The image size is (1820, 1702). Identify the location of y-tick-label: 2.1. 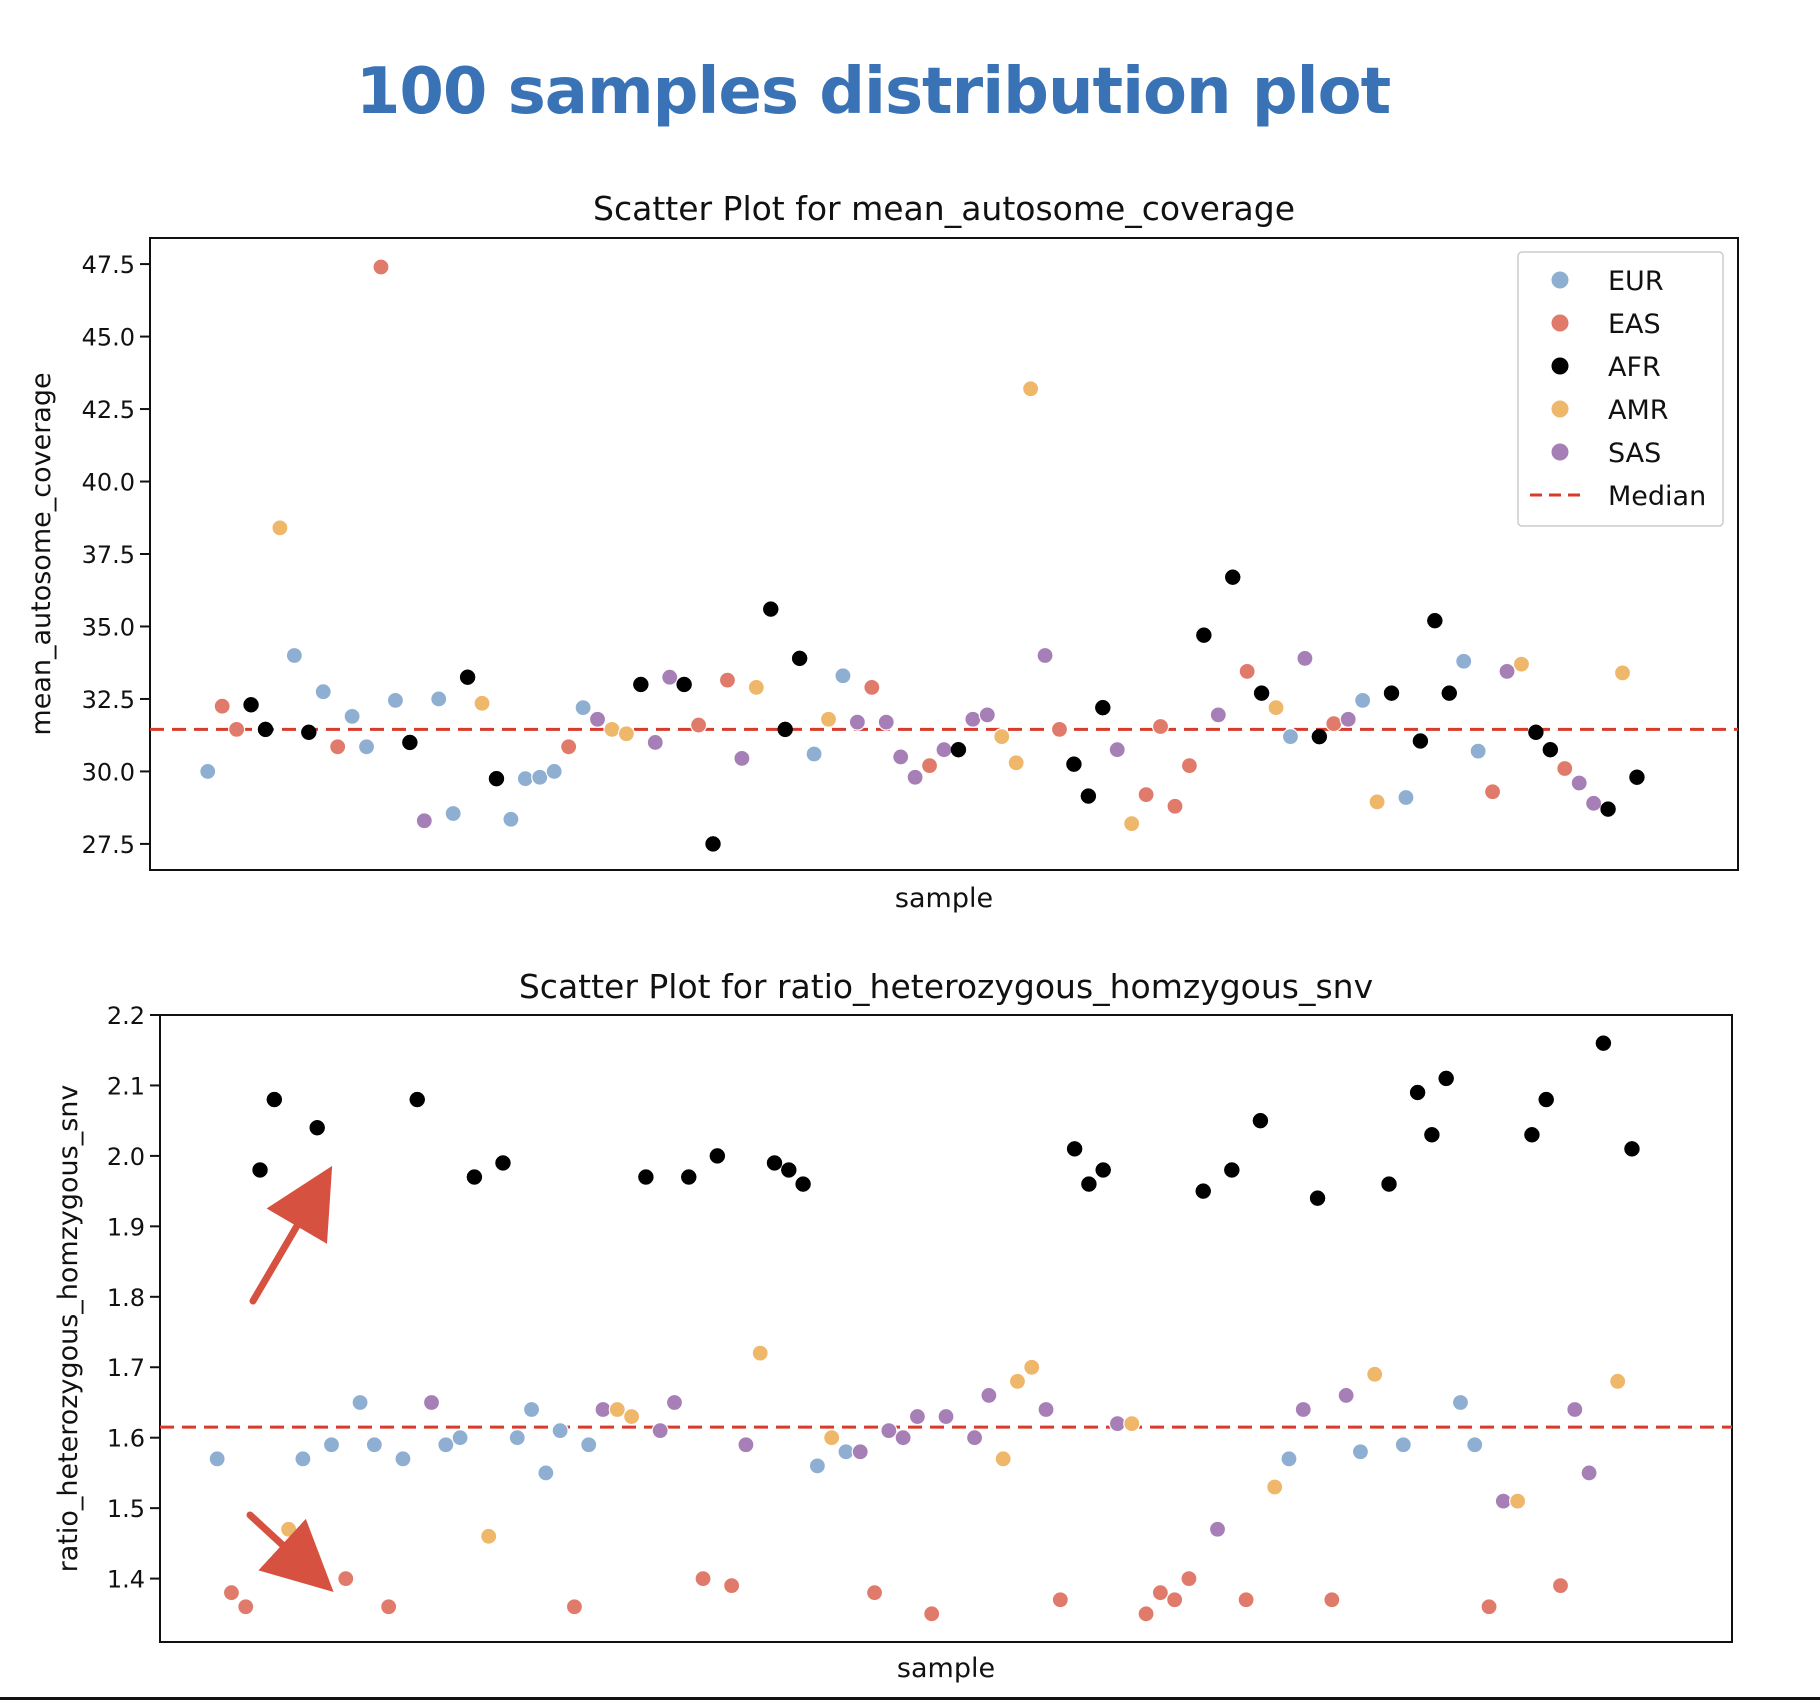
(126, 1086).